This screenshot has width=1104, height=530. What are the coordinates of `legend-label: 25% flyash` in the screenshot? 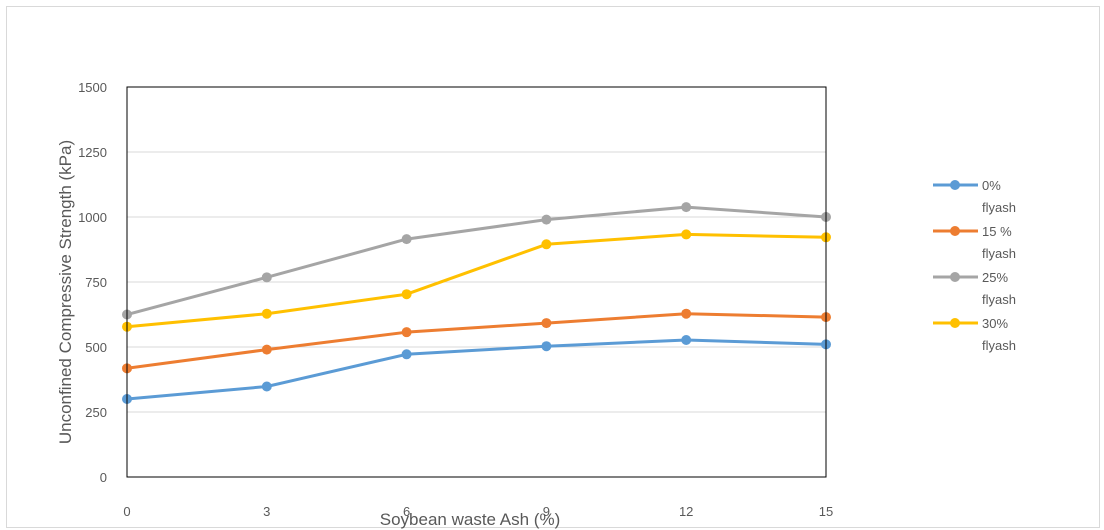 It's located at (999, 288).